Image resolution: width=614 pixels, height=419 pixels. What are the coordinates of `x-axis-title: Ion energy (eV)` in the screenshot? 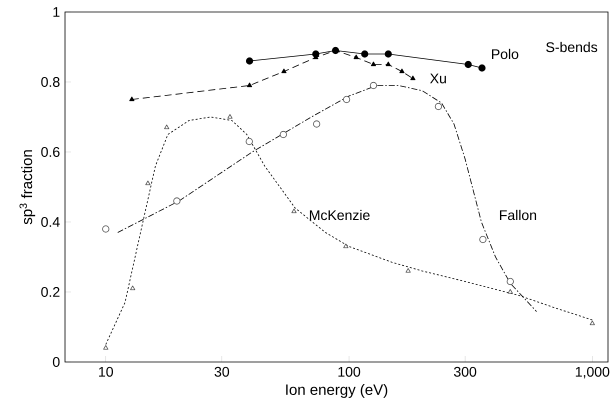 It's located at (337, 391).